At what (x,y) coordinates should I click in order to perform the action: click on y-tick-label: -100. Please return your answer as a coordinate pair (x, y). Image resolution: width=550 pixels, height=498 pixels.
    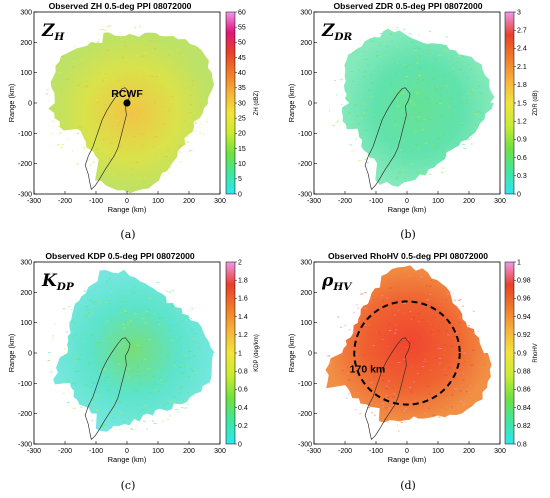
    Looking at the image, I should click on (25, 134).